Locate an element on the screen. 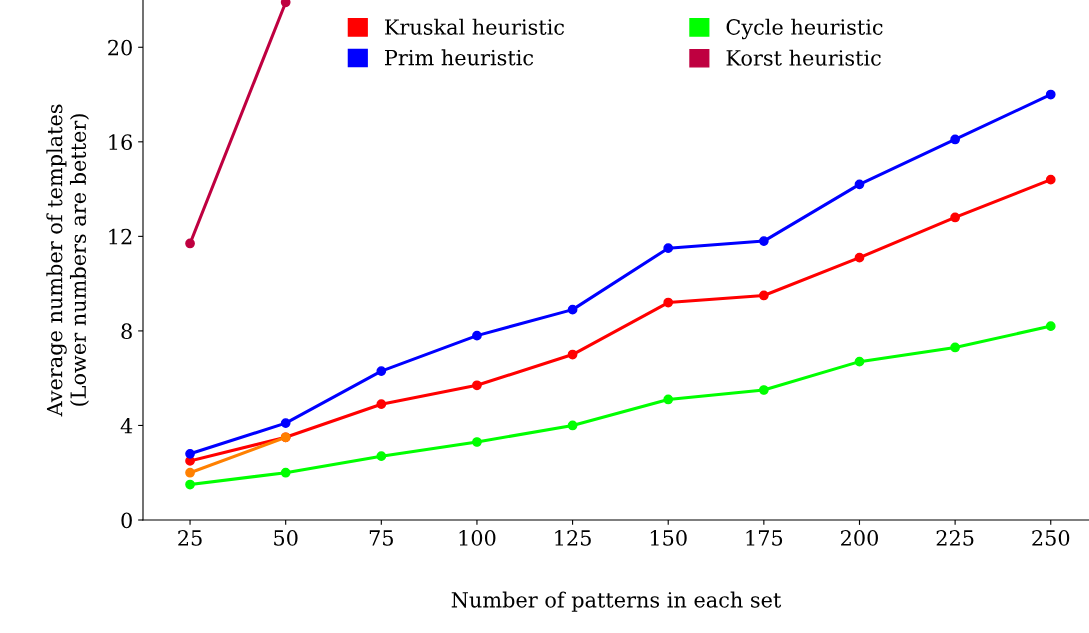  y-tick-label: 16 is located at coordinates (120, 142).